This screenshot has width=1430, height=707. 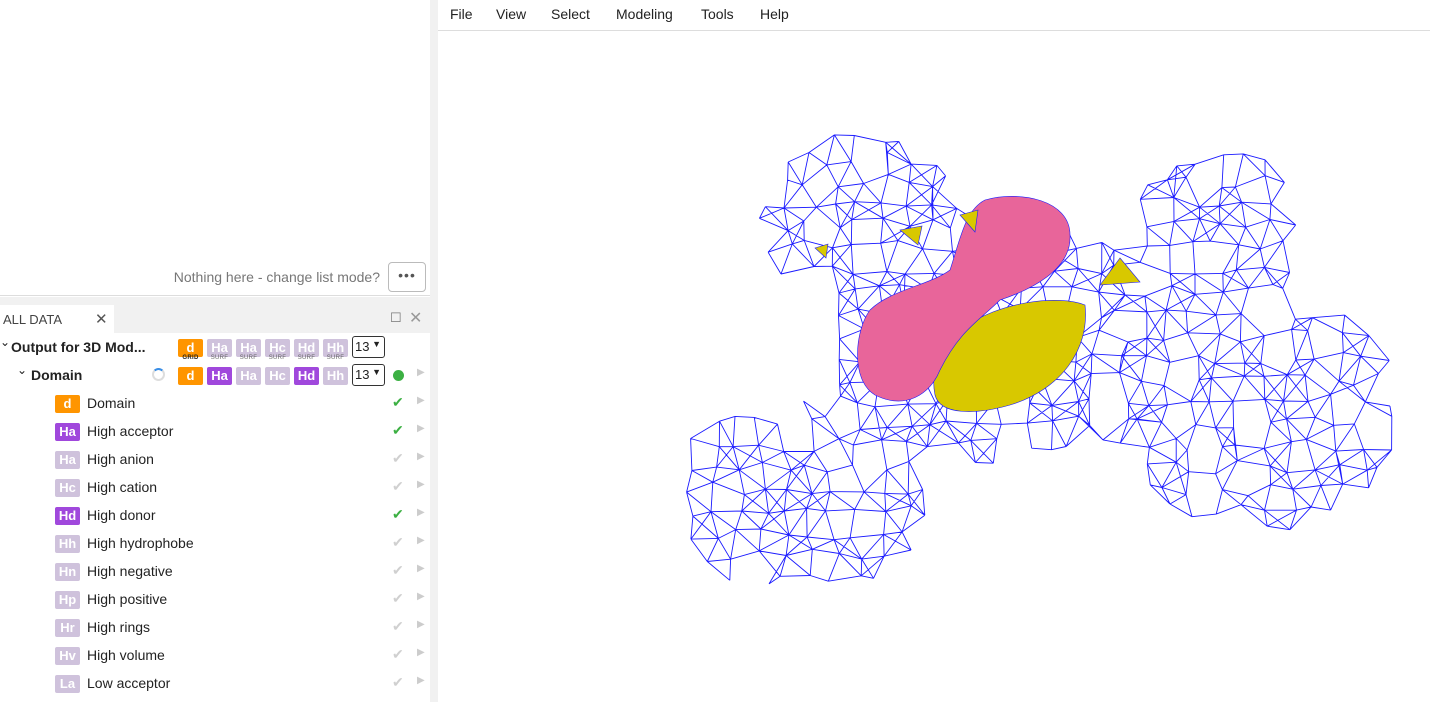 I want to click on list-item: La Low acceptor ✔ ▶, so click(x=215, y=683).